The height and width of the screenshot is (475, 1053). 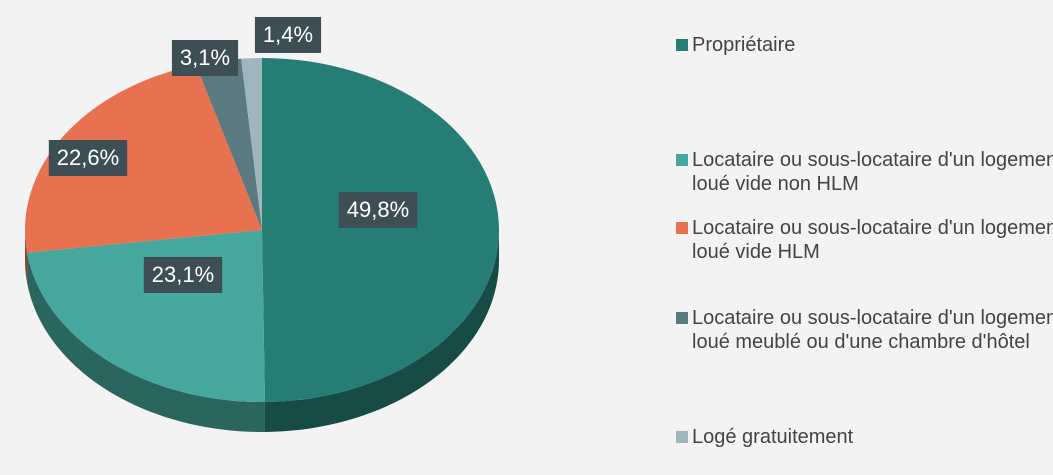 I want to click on legend-item: Logé gratuitement, so click(x=864, y=437).